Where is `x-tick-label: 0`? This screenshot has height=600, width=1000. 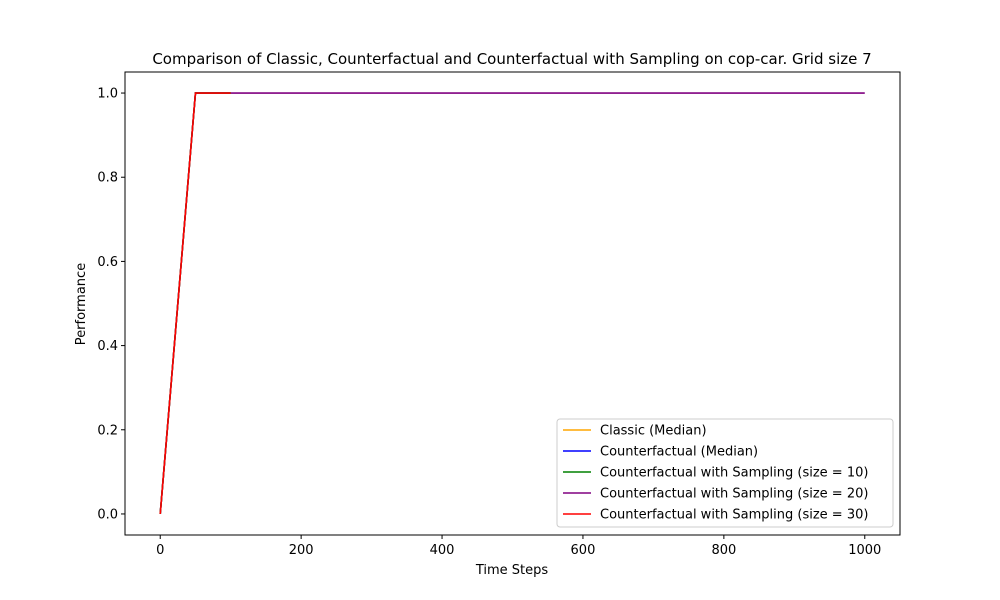
x-tick-label: 0 is located at coordinates (160, 550).